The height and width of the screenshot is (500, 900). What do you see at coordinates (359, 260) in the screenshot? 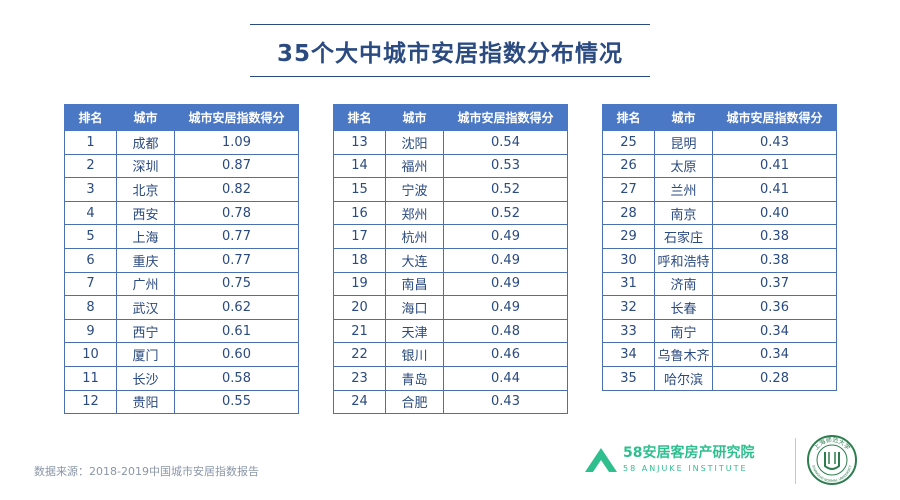
I see `cell-rank: 18` at bounding box center [359, 260].